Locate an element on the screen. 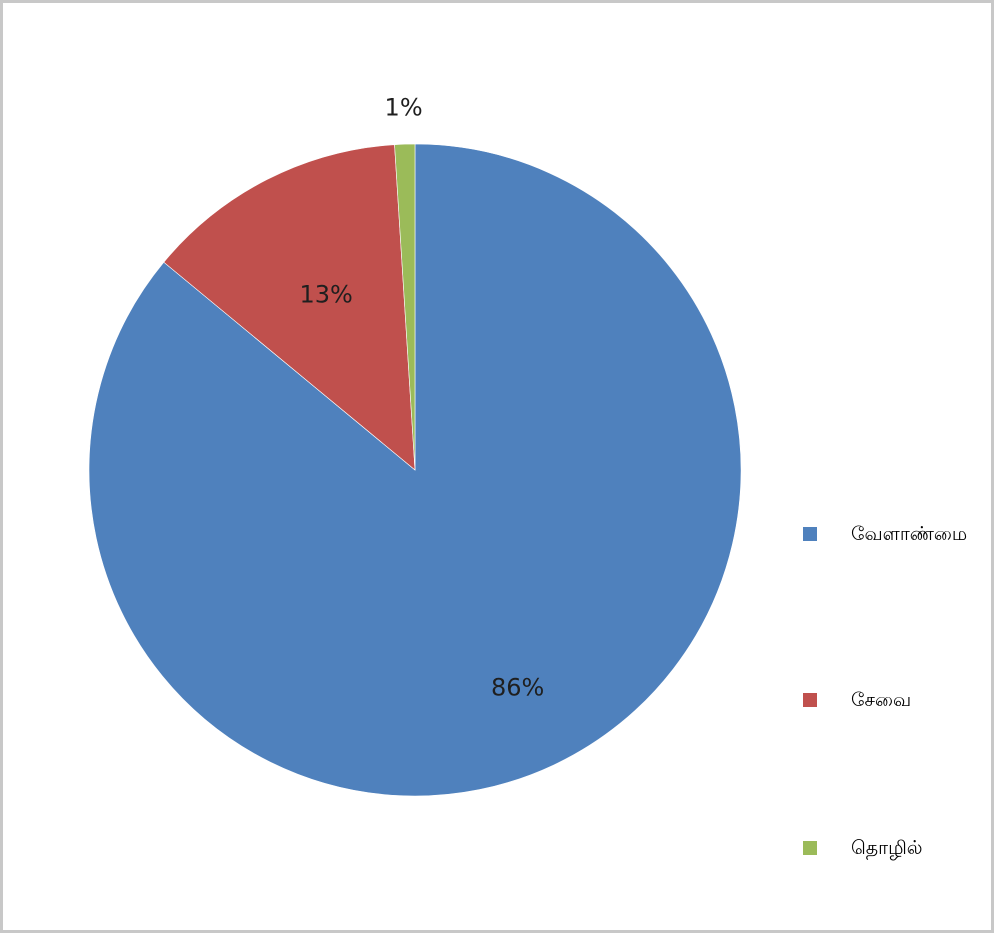  legend-item: வேளாண்மை is located at coordinates (898, 534).